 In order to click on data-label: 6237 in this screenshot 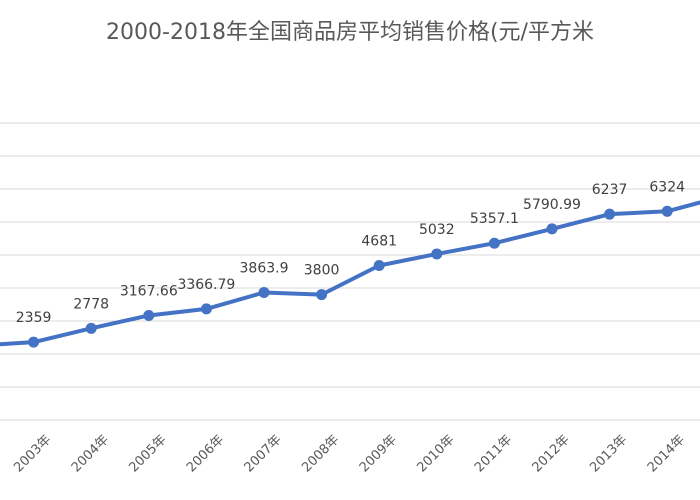, I will do `click(610, 190)`.